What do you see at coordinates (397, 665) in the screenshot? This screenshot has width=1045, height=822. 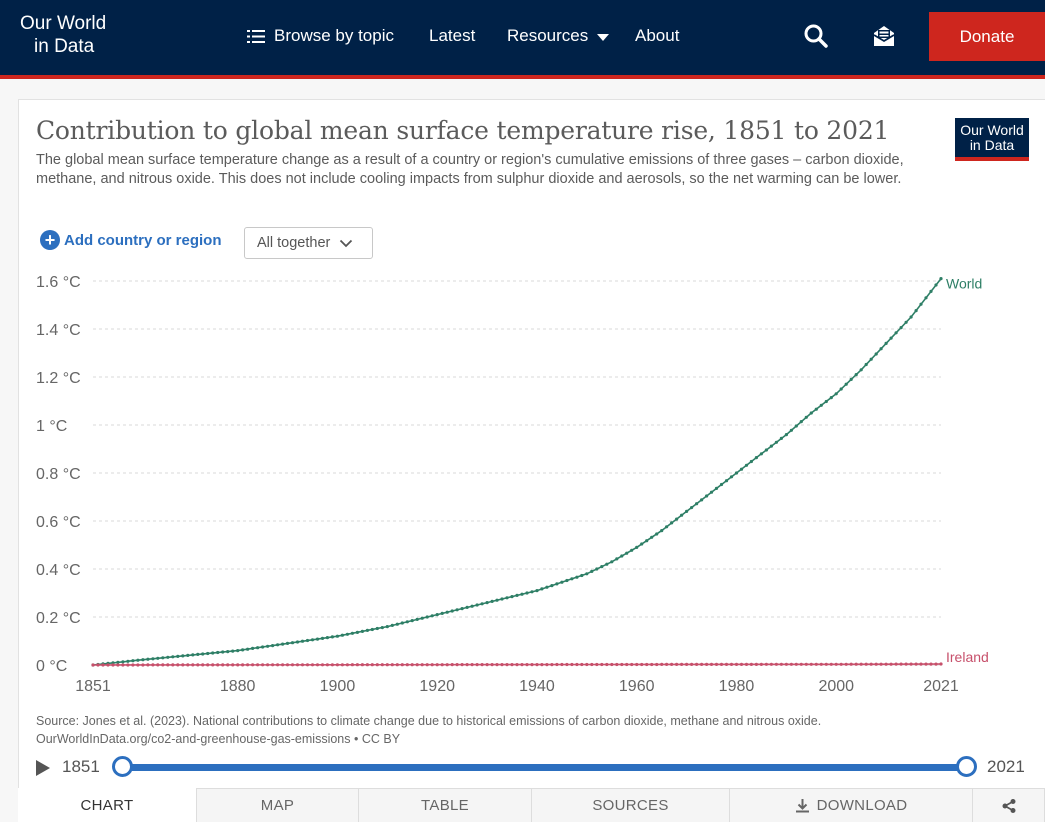 I see `point-ireland-1912` at bounding box center [397, 665].